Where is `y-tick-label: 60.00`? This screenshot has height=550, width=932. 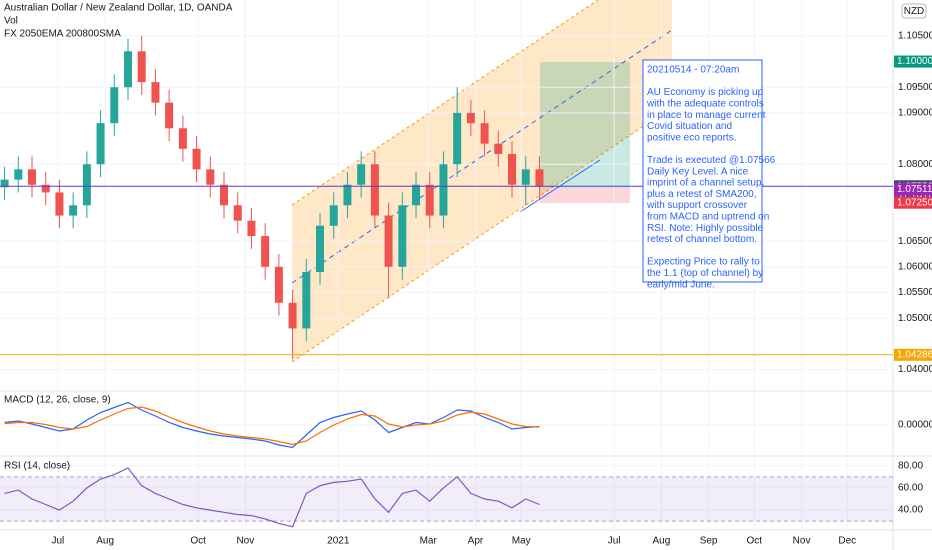
y-tick-label: 60.00 is located at coordinates (910, 488).